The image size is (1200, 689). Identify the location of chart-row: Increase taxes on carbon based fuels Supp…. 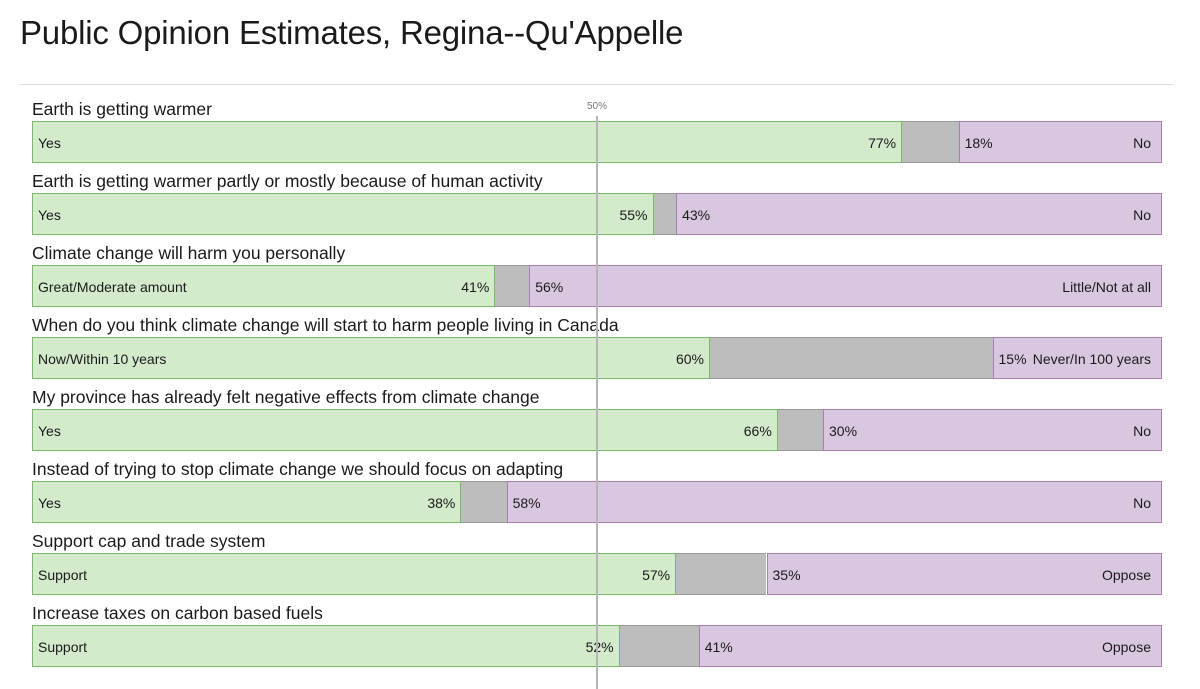
(600, 639).